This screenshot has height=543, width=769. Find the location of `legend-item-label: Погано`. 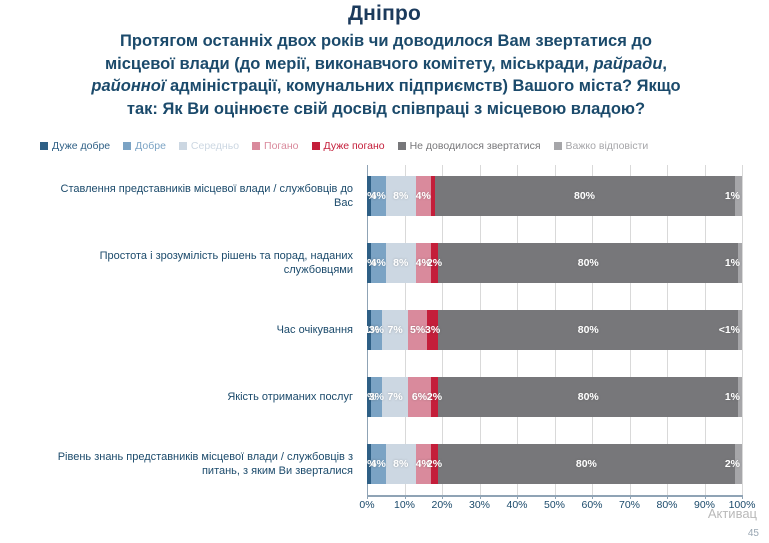

legend-item-label: Погано is located at coordinates (281, 146).